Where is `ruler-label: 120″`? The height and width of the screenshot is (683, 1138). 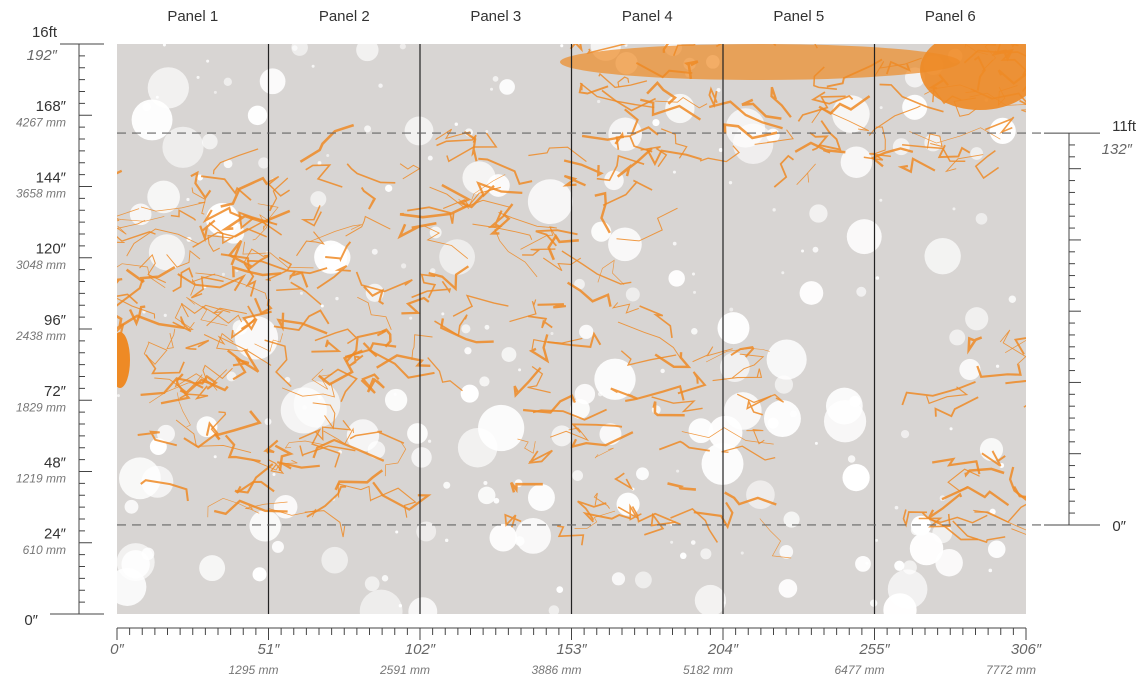 ruler-label: 120″ is located at coordinates (51, 249).